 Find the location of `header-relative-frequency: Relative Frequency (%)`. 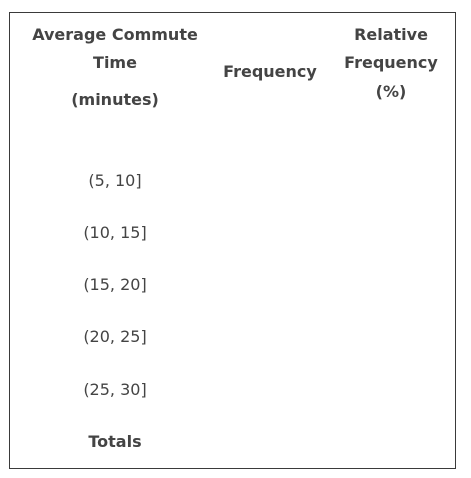

header-relative-frequency: Relative Frequency (%) is located at coordinates (391, 63).